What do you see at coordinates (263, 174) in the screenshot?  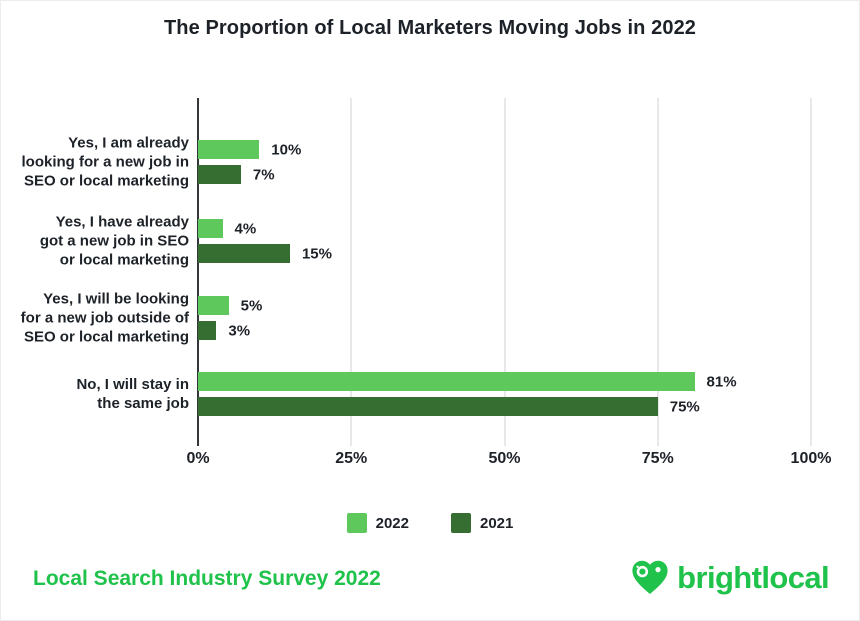 I see `bar-value-label: 7%` at bounding box center [263, 174].